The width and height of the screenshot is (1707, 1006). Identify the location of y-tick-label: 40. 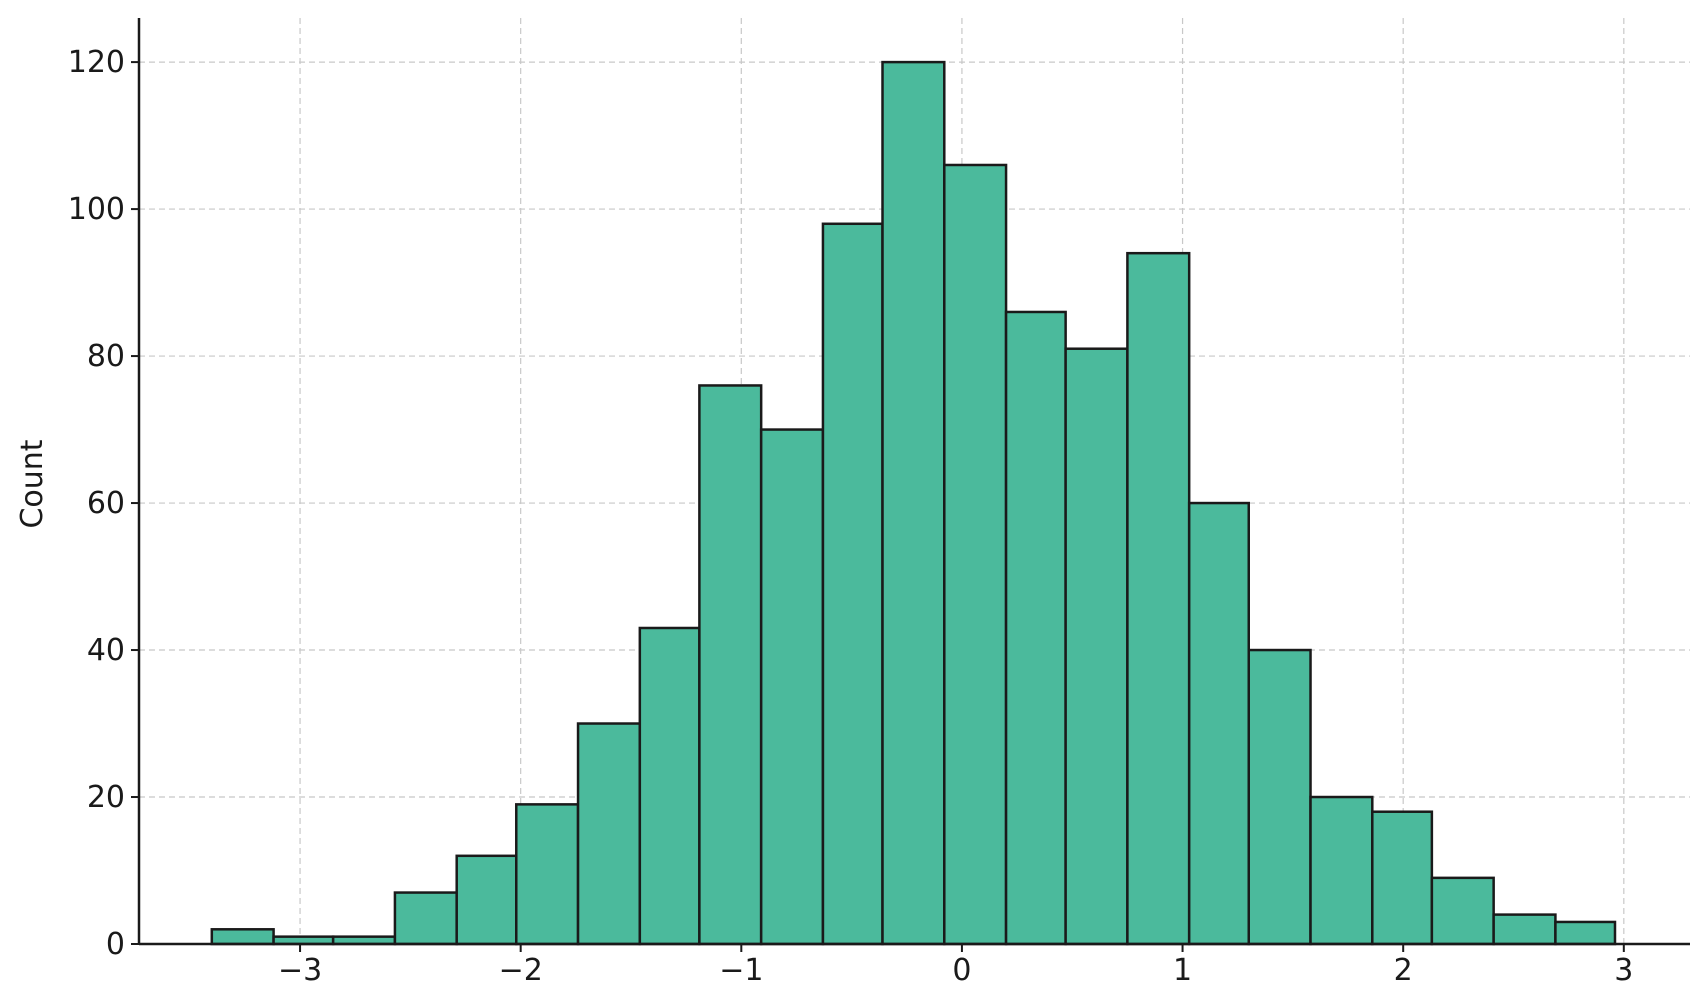
(106, 650).